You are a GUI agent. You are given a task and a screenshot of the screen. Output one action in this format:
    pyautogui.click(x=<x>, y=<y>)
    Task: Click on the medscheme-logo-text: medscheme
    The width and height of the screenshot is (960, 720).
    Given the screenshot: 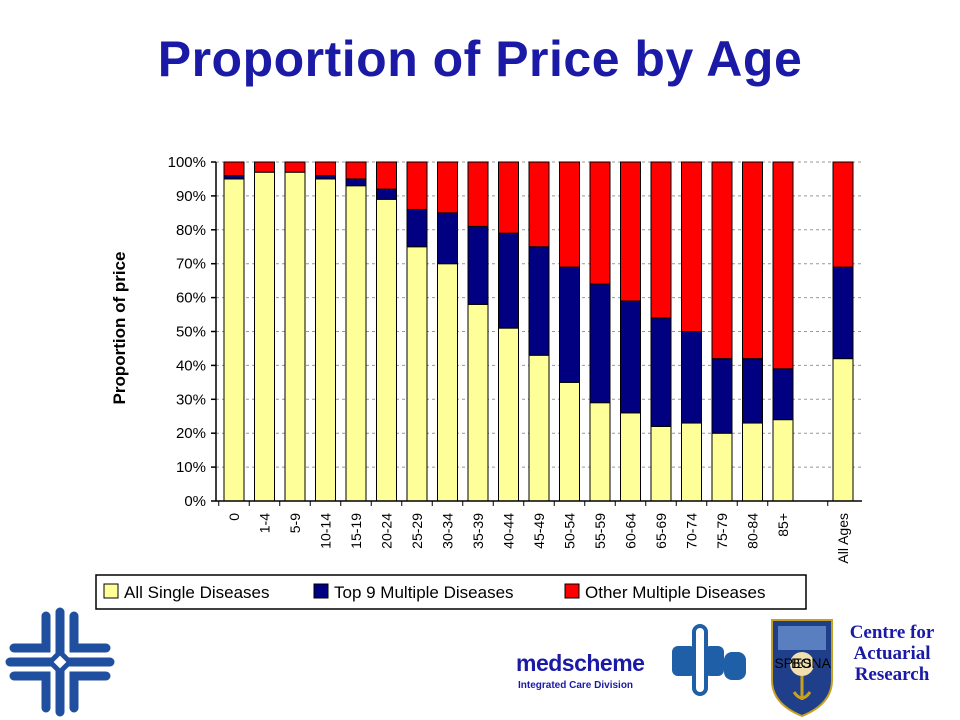 What is the action you would take?
    pyautogui.click(x=580, y=663)
    